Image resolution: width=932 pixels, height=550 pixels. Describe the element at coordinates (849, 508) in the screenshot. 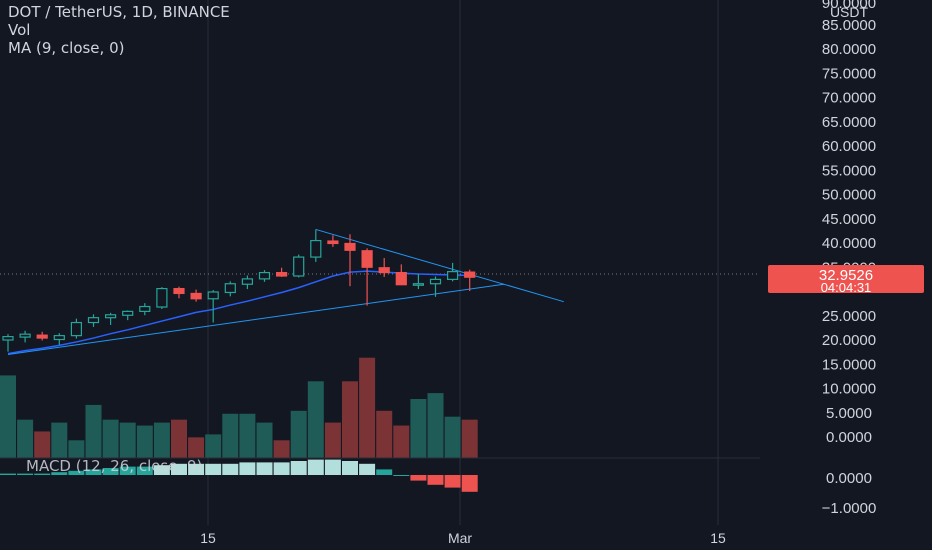

I see `macd-axis-minus-one: −1.0000` at that location.